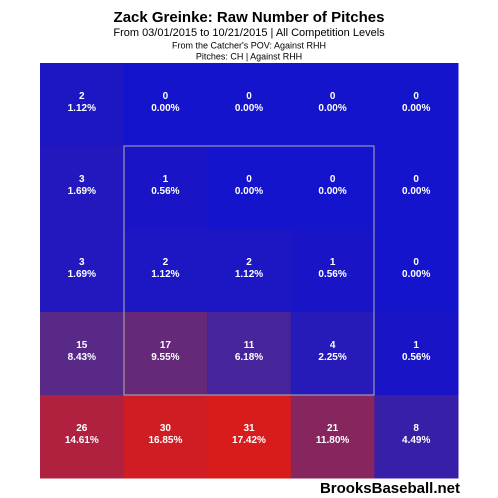  What do you see at coordinates (390, 488) in the screenshot?
I see `footer: BrooksBaseball.net` at bounding box center [390, 488].